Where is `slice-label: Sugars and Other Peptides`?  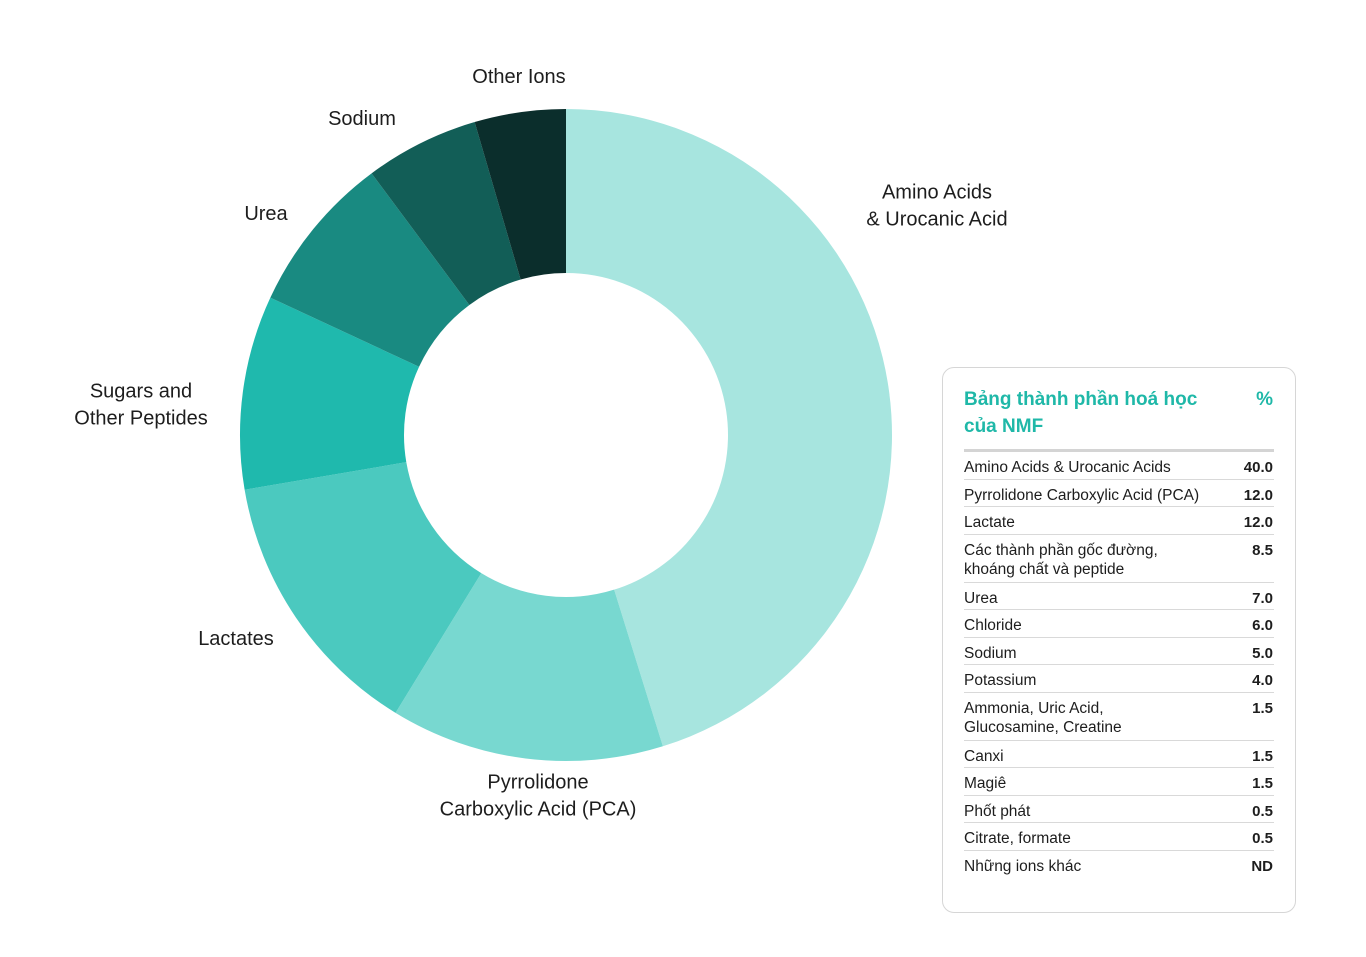 slice-label: Sugars and Other Peptides is located at coordinates (140, 405).